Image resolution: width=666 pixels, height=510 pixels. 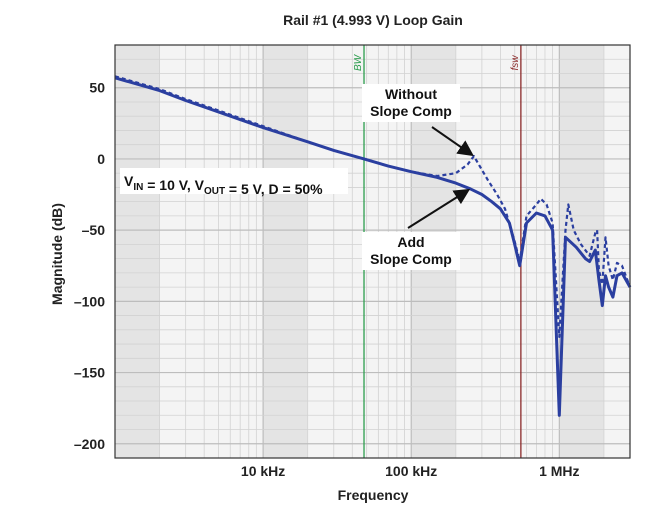 What do you see at coordinates (89, 266) in the screenshot?
I see `y-tick-labels: 50 0 –50 –100 –150 –200` at bounding box center [89, 266].